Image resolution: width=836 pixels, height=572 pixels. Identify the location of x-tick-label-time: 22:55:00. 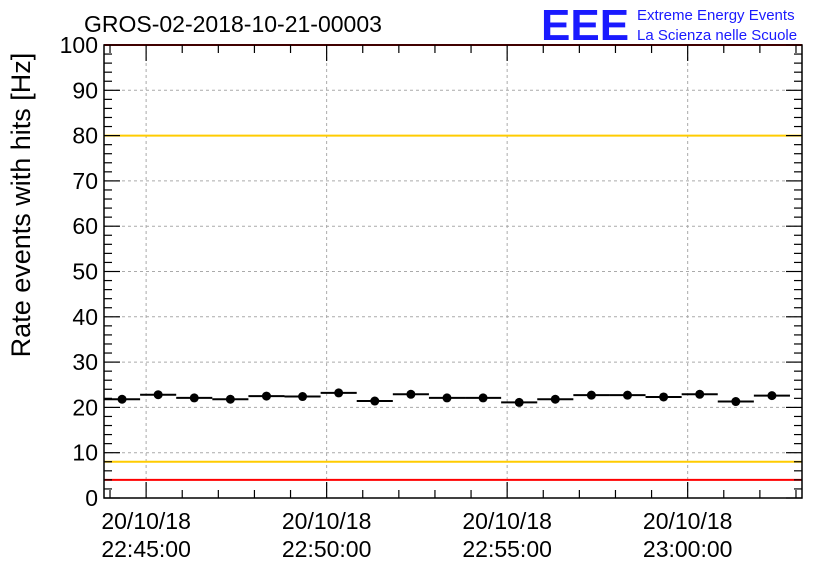
(507, 549).